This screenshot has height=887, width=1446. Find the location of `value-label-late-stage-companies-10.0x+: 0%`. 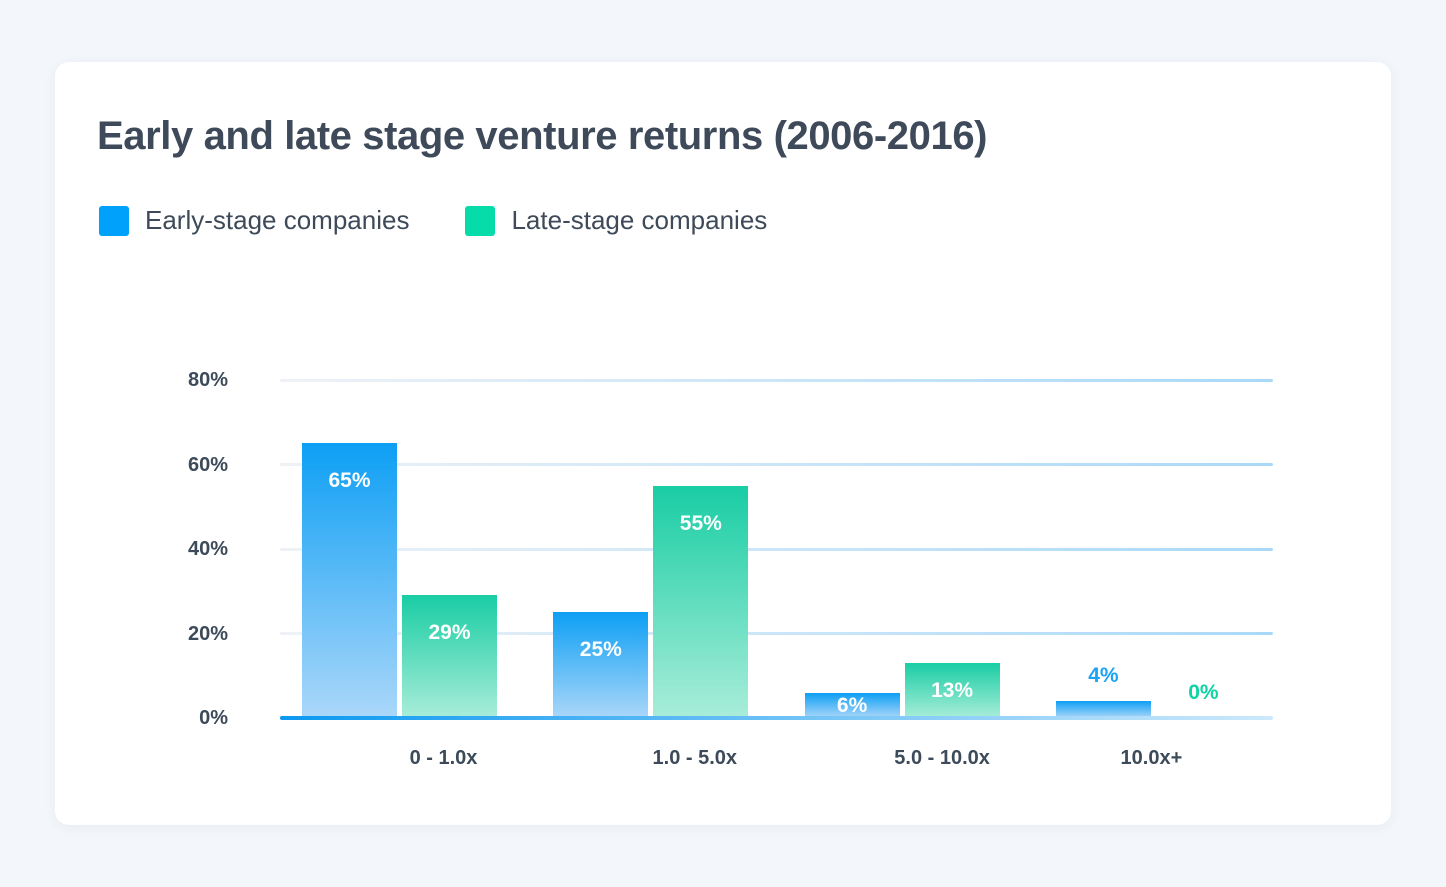

value-label-late-stage-companies-10.0x+: 0% is located at coordinates (1203, 692).